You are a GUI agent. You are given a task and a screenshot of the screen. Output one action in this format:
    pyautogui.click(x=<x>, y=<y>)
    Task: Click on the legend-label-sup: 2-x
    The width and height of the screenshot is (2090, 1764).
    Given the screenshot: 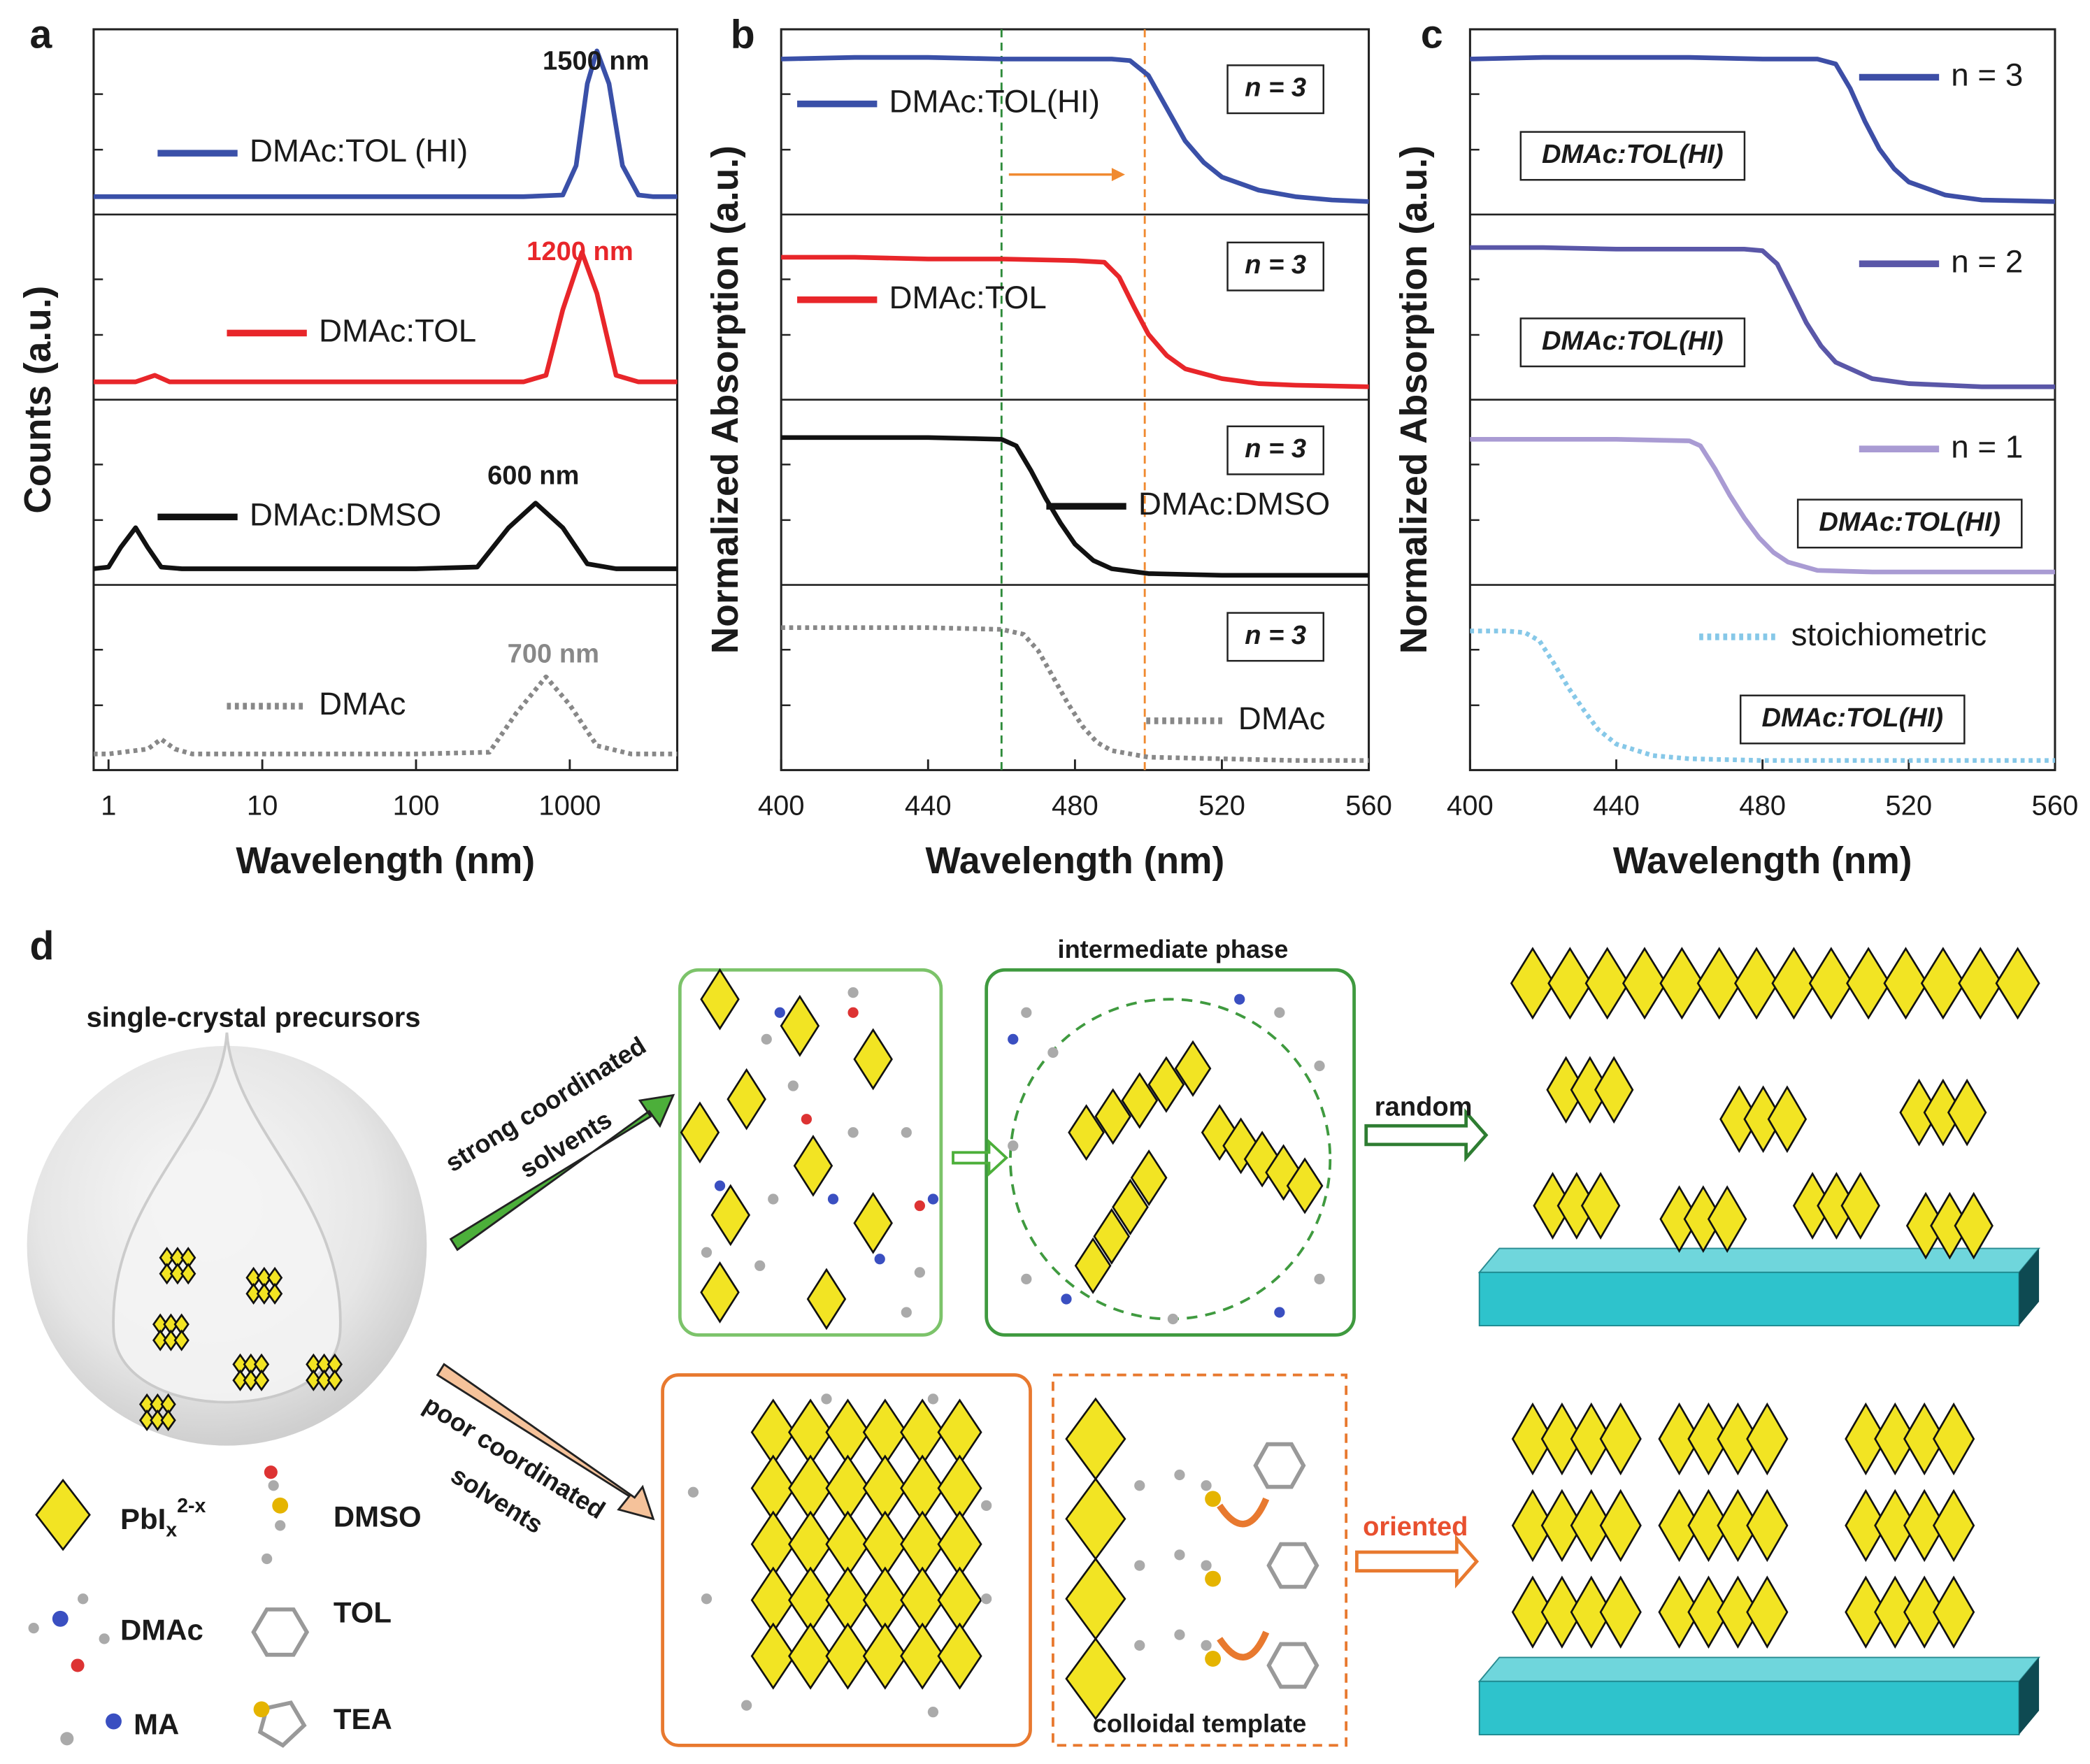 What is the action you would take?
    pyautogui.click(x=191, y=1506)
    